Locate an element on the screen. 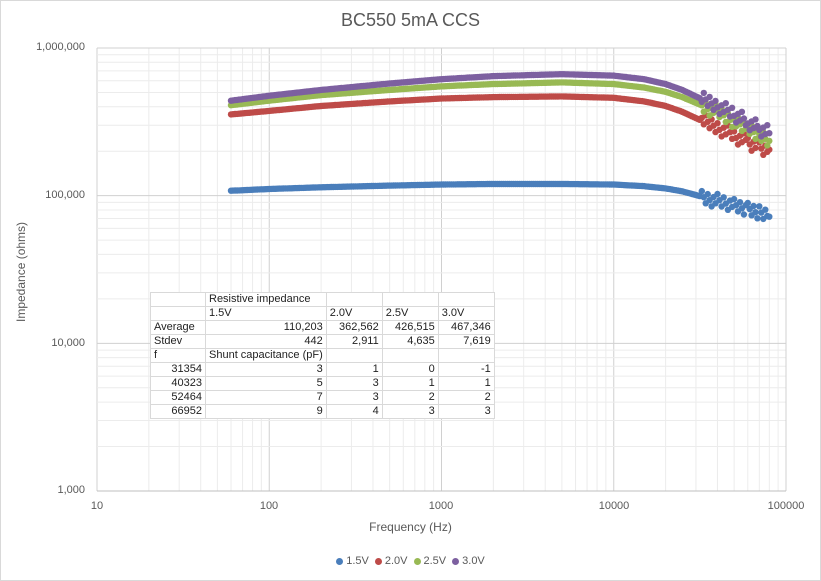 This screenshot has width=821, height=581. table-cell: 467,346 is located at coordinates (466, 327).